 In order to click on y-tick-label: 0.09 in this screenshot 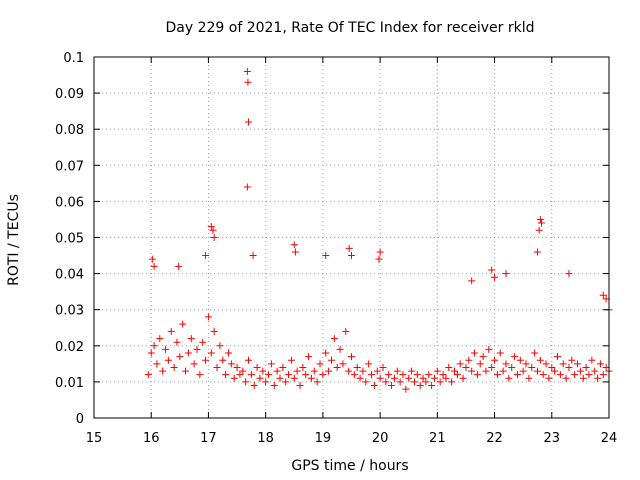, I will do `click(69, 94)`.